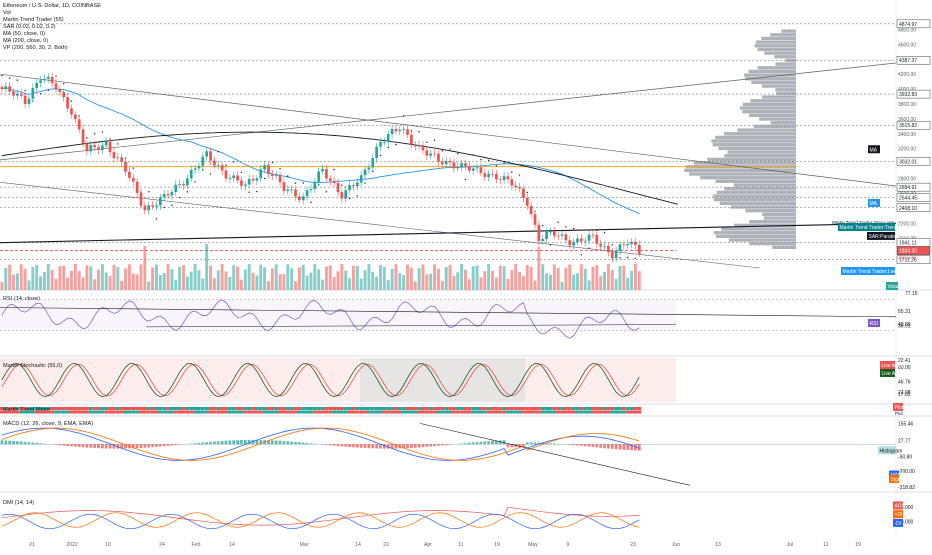  What do you see at coordinates (32, 366) in the screenshot?
I see `stoch-pane-label: Martin Stochastic (55,0)` at bounding box center [32, 366].